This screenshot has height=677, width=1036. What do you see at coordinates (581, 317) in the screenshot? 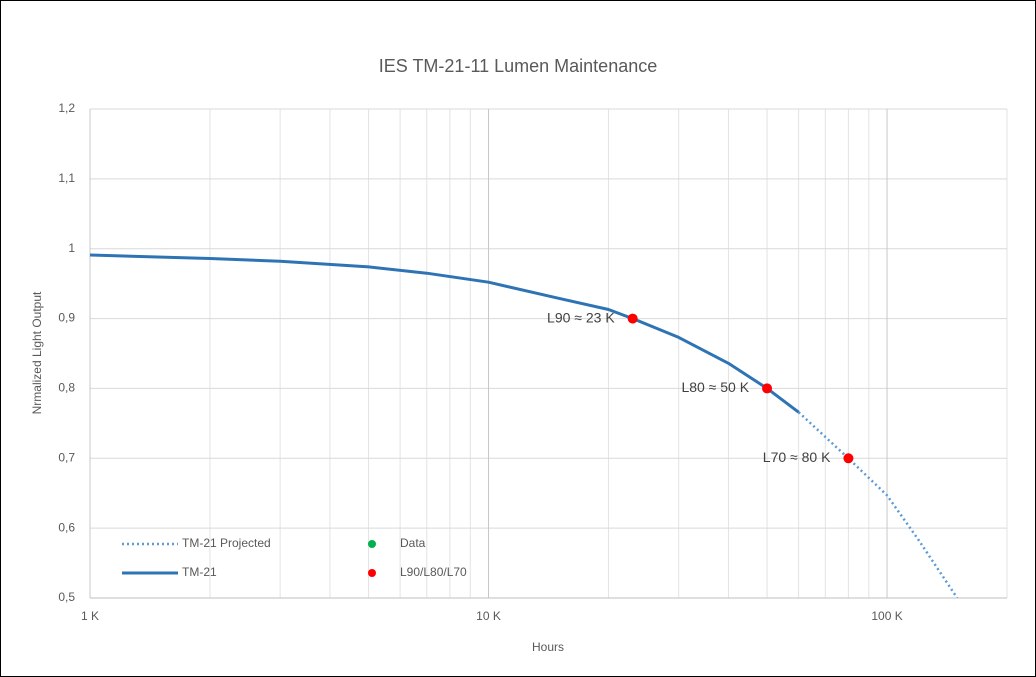
I see `point-label: L90 ≈ 23 K` at bounding box center [581, 317].